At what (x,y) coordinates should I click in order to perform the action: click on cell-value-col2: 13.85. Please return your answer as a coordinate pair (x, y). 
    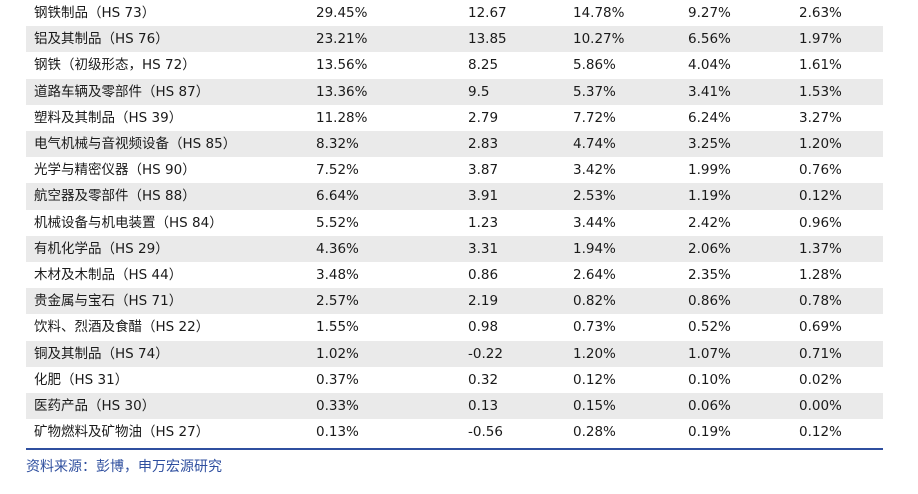
    Looking at the image, I should click on (483, 39).